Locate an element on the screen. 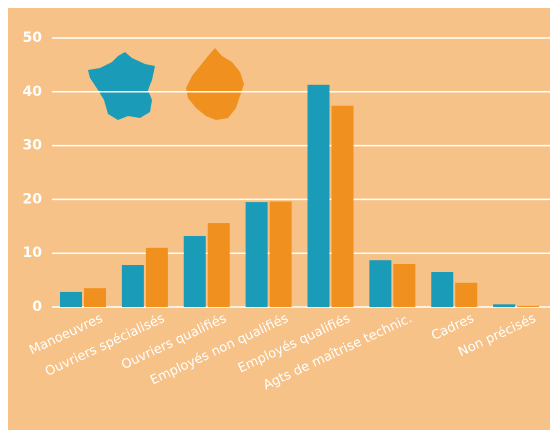 The image size is (550, 430). y-tick-label: 40 is located at coordinates (33, 92).